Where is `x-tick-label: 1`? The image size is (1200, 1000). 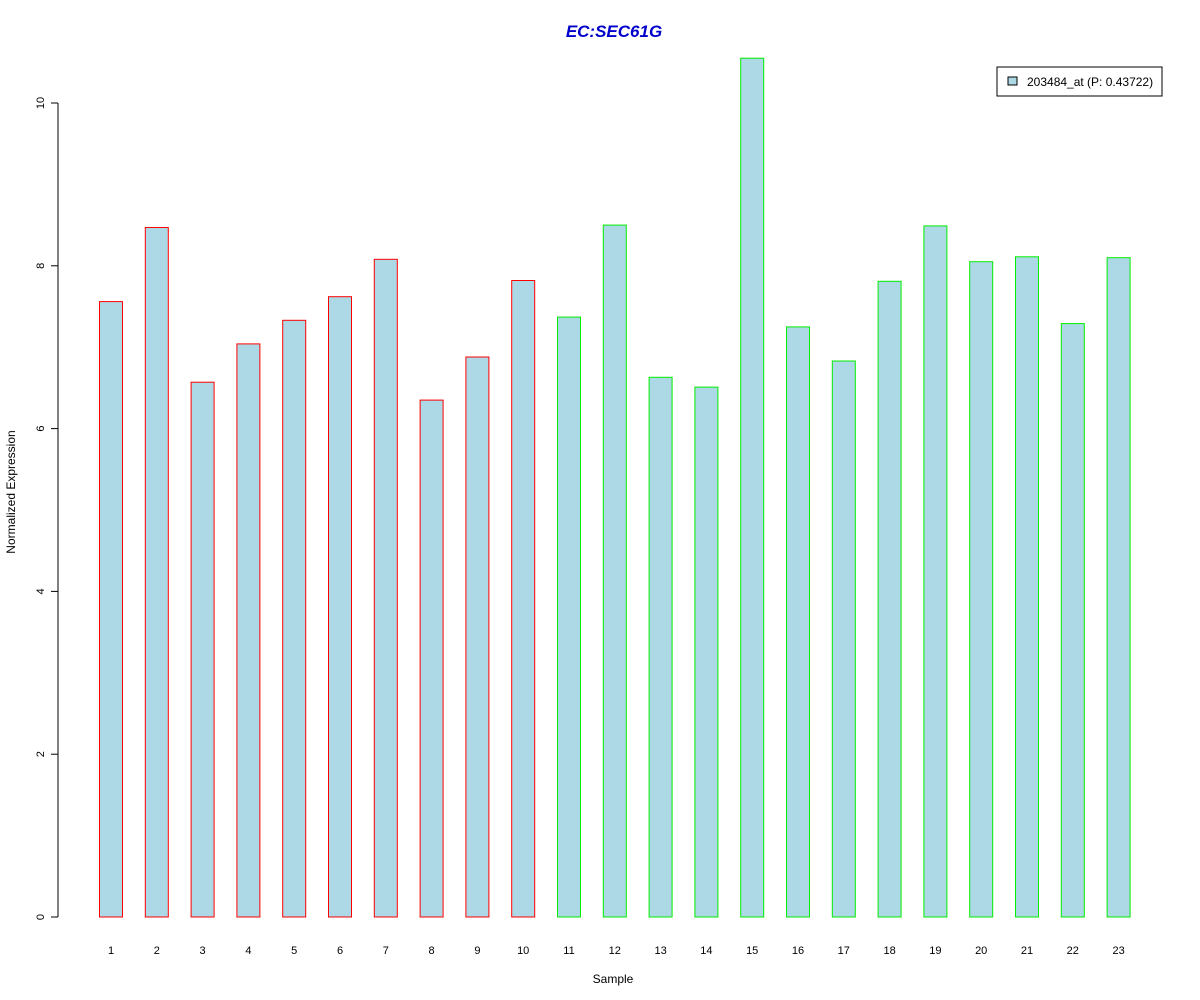
x-tick-label: 1 is located at coordinates (111, 951).